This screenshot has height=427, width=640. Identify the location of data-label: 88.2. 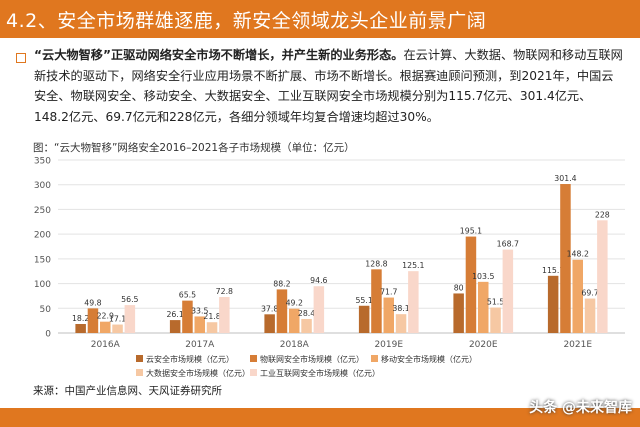
(281, 283).